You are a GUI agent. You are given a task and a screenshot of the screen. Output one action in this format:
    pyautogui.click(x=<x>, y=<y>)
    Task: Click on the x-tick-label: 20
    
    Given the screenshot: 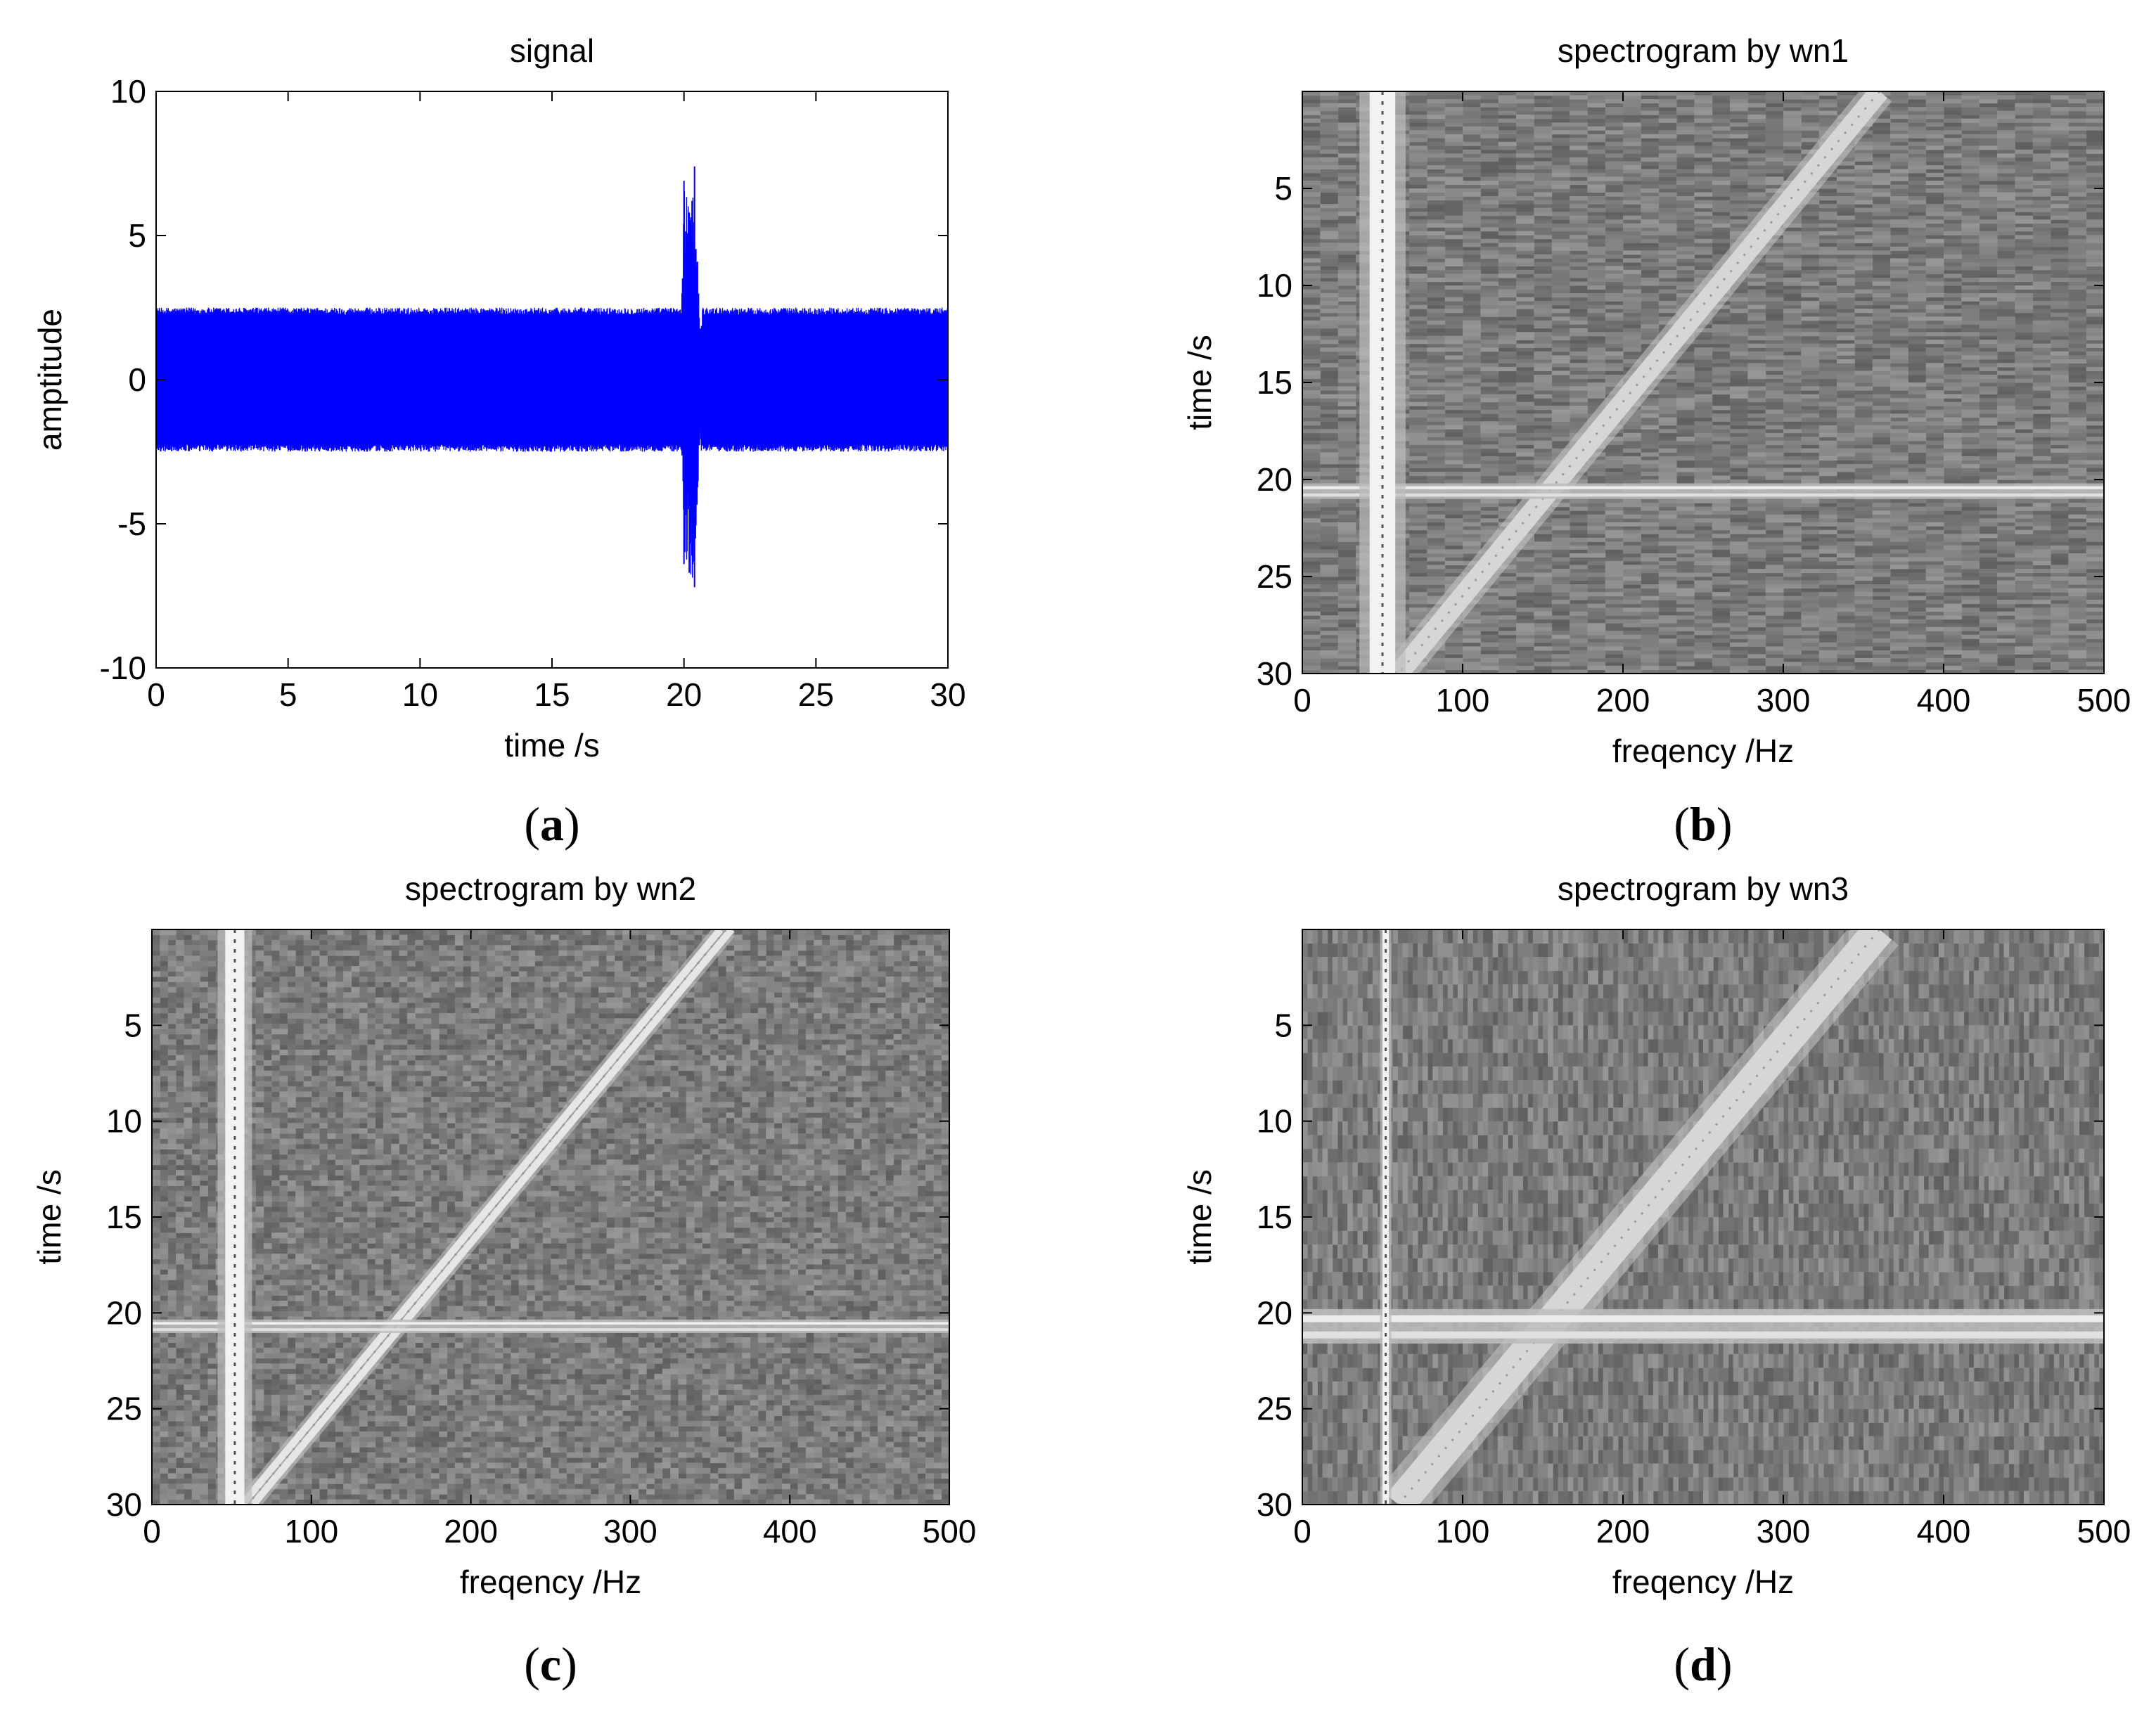 What is the action you would take?
    pyautogui.click(x=684, y=694)
    